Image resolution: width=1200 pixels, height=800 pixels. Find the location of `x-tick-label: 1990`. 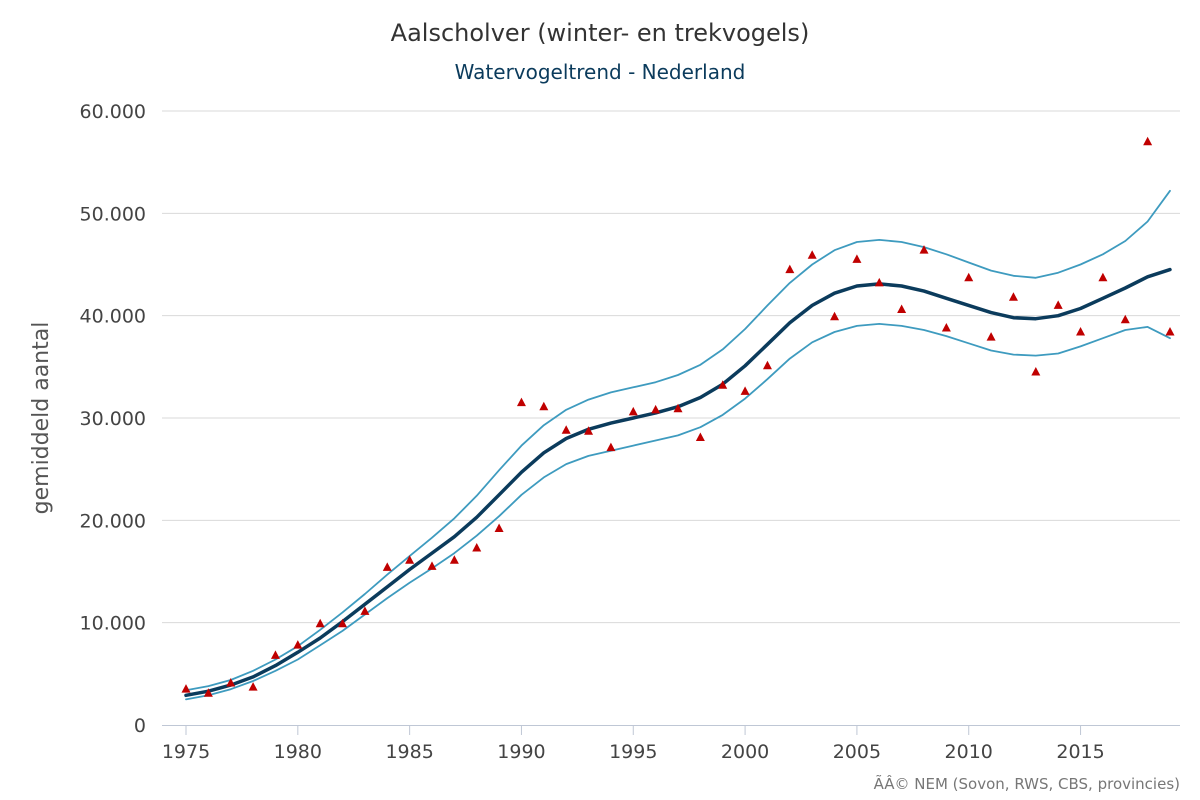

x-tick-label: 1990 is located at coordinates (521, 752).